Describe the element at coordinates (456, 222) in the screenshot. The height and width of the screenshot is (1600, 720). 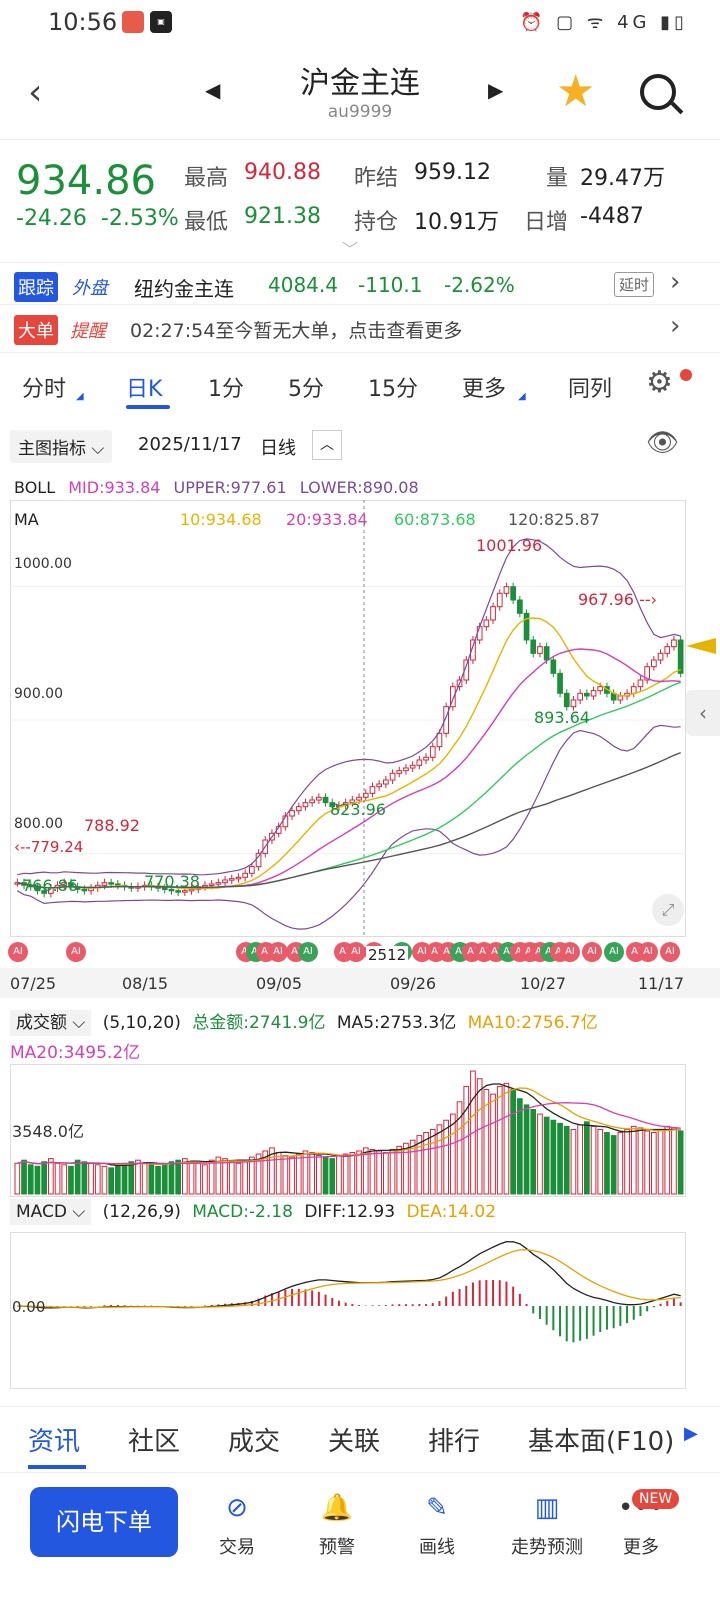
I see `open-interest-value: 10.91万` at that location.